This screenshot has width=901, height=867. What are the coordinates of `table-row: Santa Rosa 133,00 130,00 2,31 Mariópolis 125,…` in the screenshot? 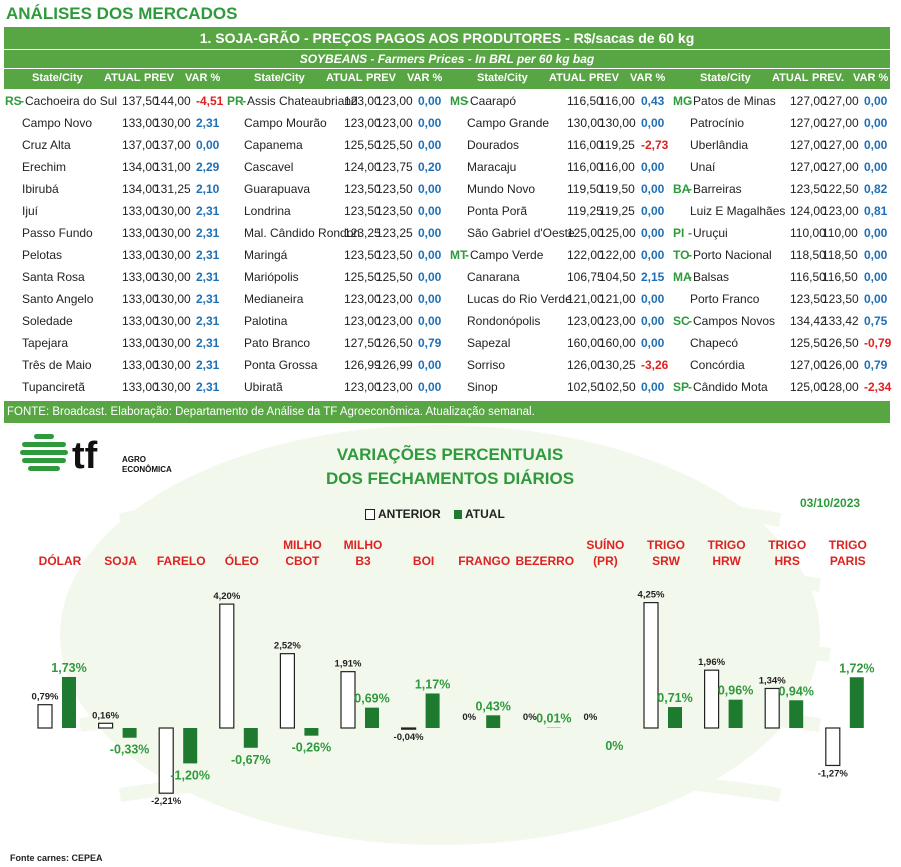 It's located at (447, 277).